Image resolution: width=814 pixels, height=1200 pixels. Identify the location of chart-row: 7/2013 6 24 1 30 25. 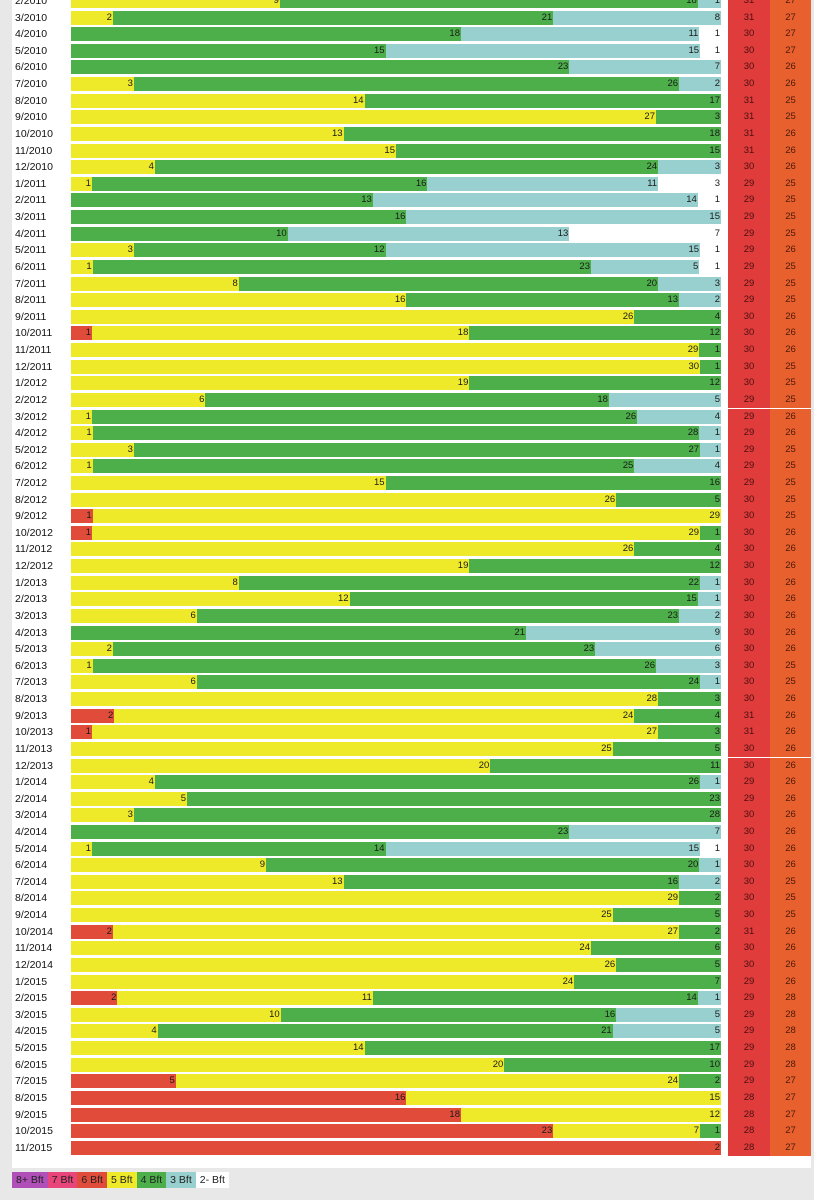
(411, 682).